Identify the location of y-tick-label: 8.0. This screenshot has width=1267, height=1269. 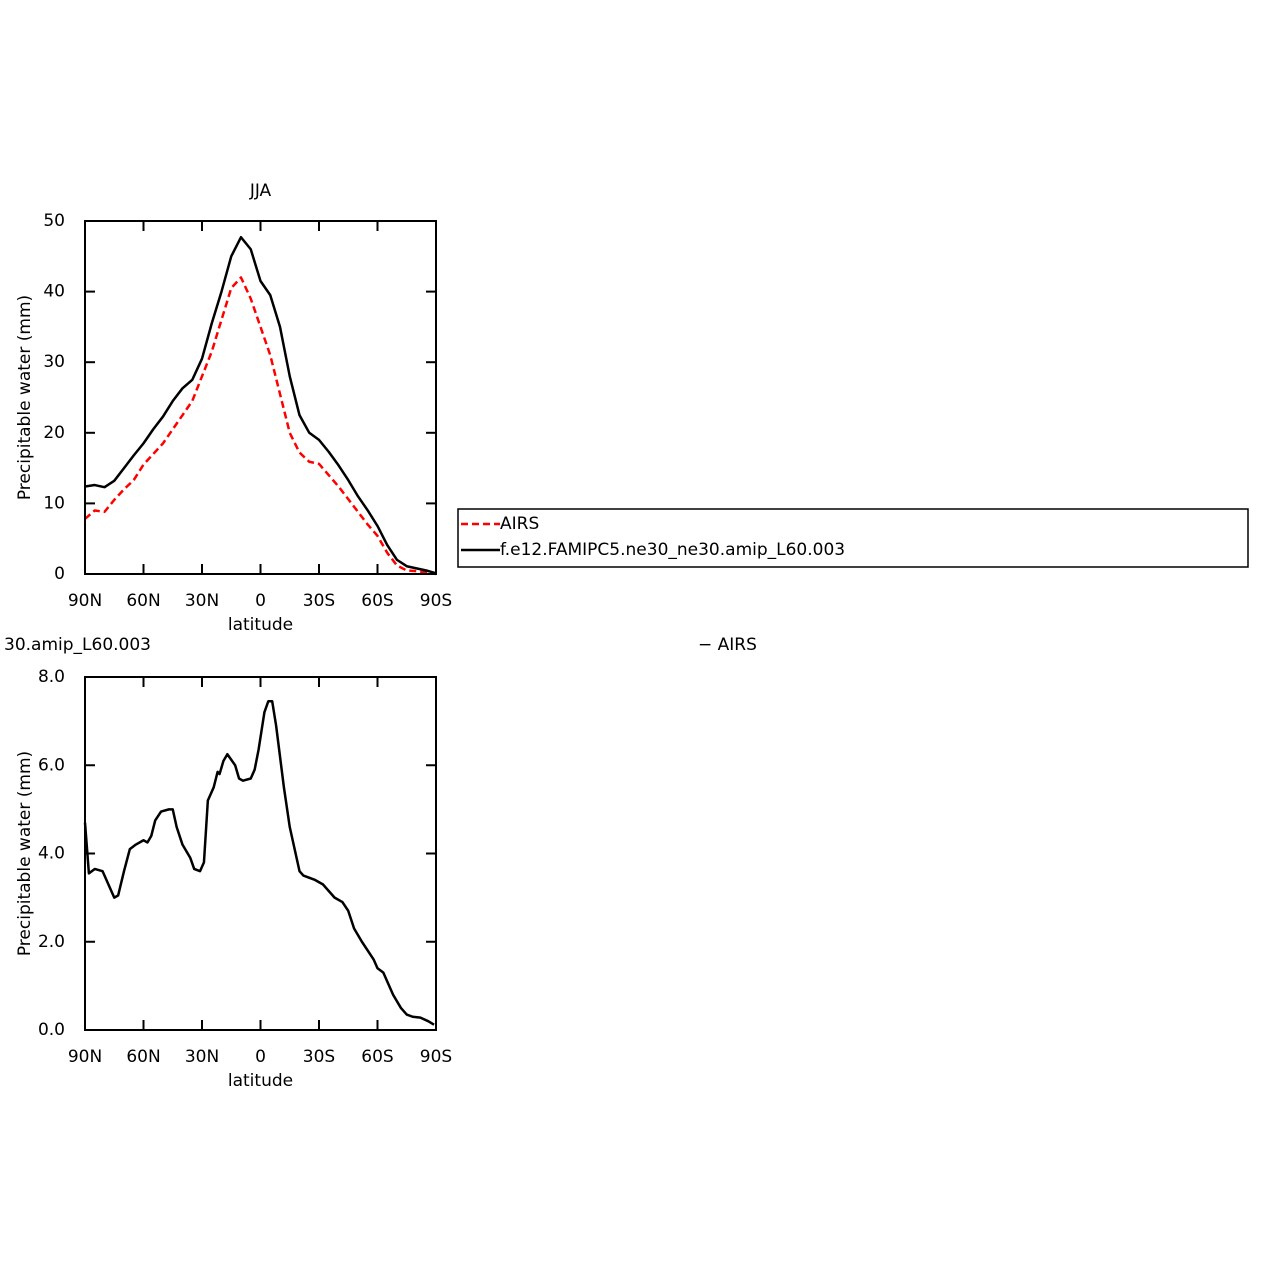
(51, 677).